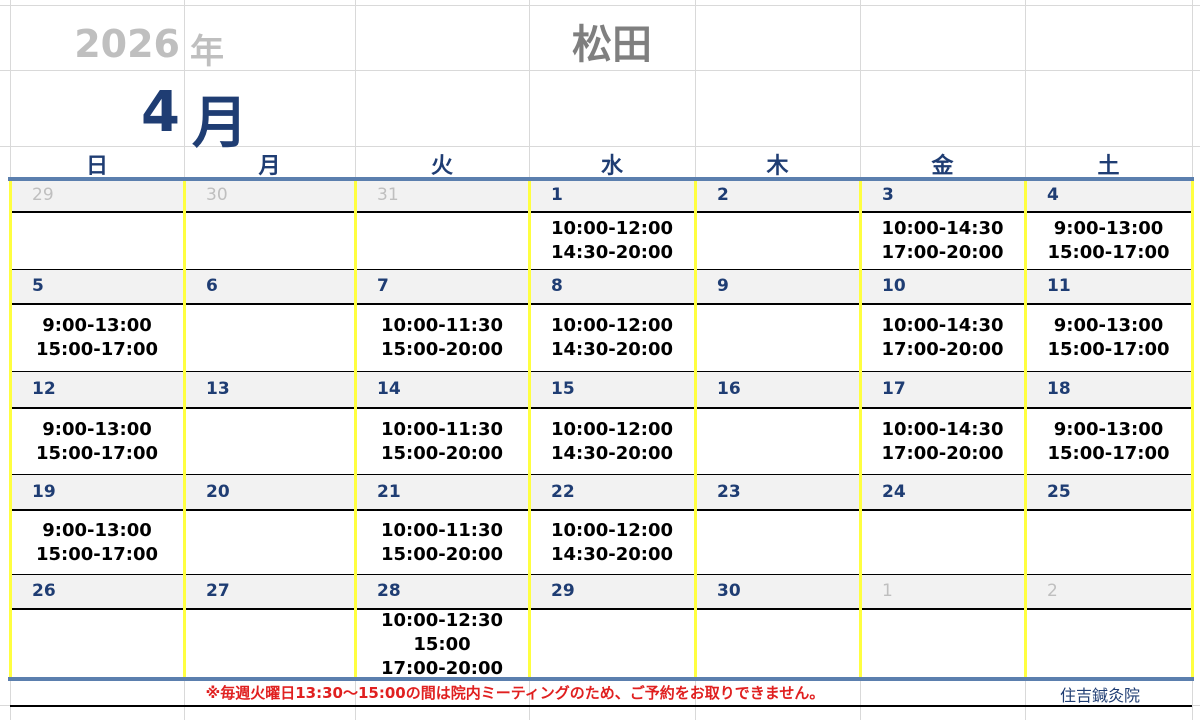 This screenshot has height=720, width=1200. What do you see at coordinates (942, 423) in the screenshot?
I see `day-cell: 17 10:00-14:30 17:00-20:00` at bounding box center [942, 423].